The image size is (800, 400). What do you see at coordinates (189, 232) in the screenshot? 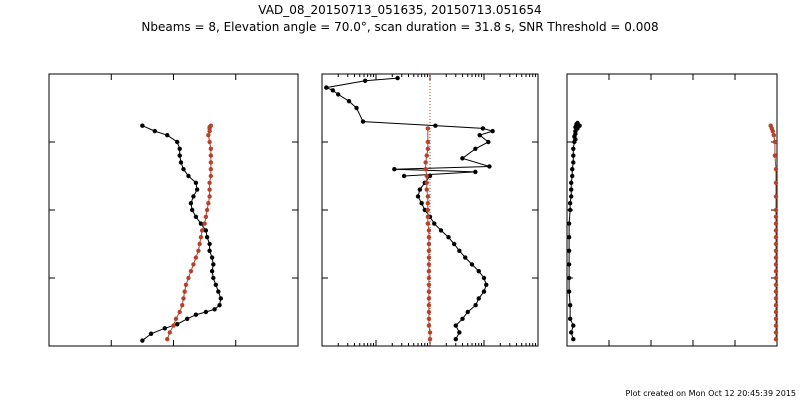
I see `series-line` at bounding box center [189, 232].